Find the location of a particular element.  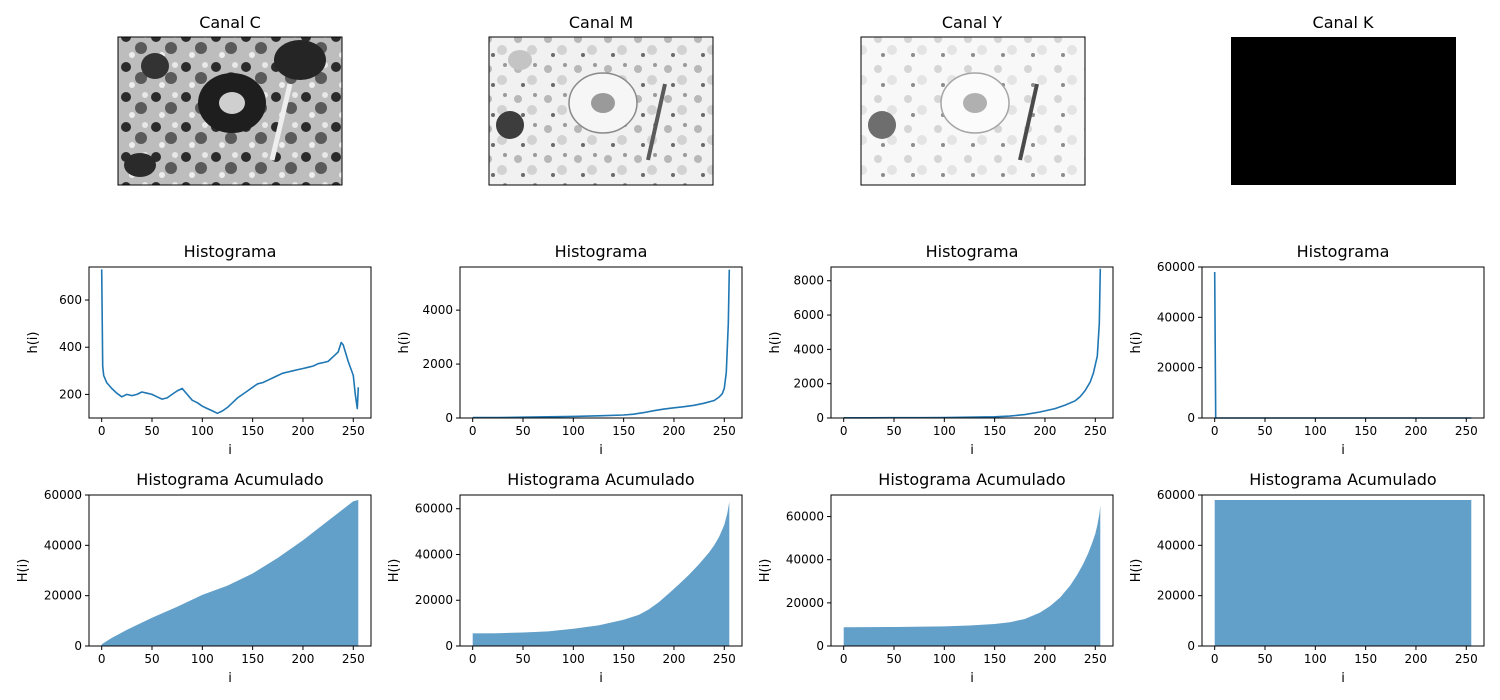

y-tick-label: 8000 is located at coordinates (808, 281).